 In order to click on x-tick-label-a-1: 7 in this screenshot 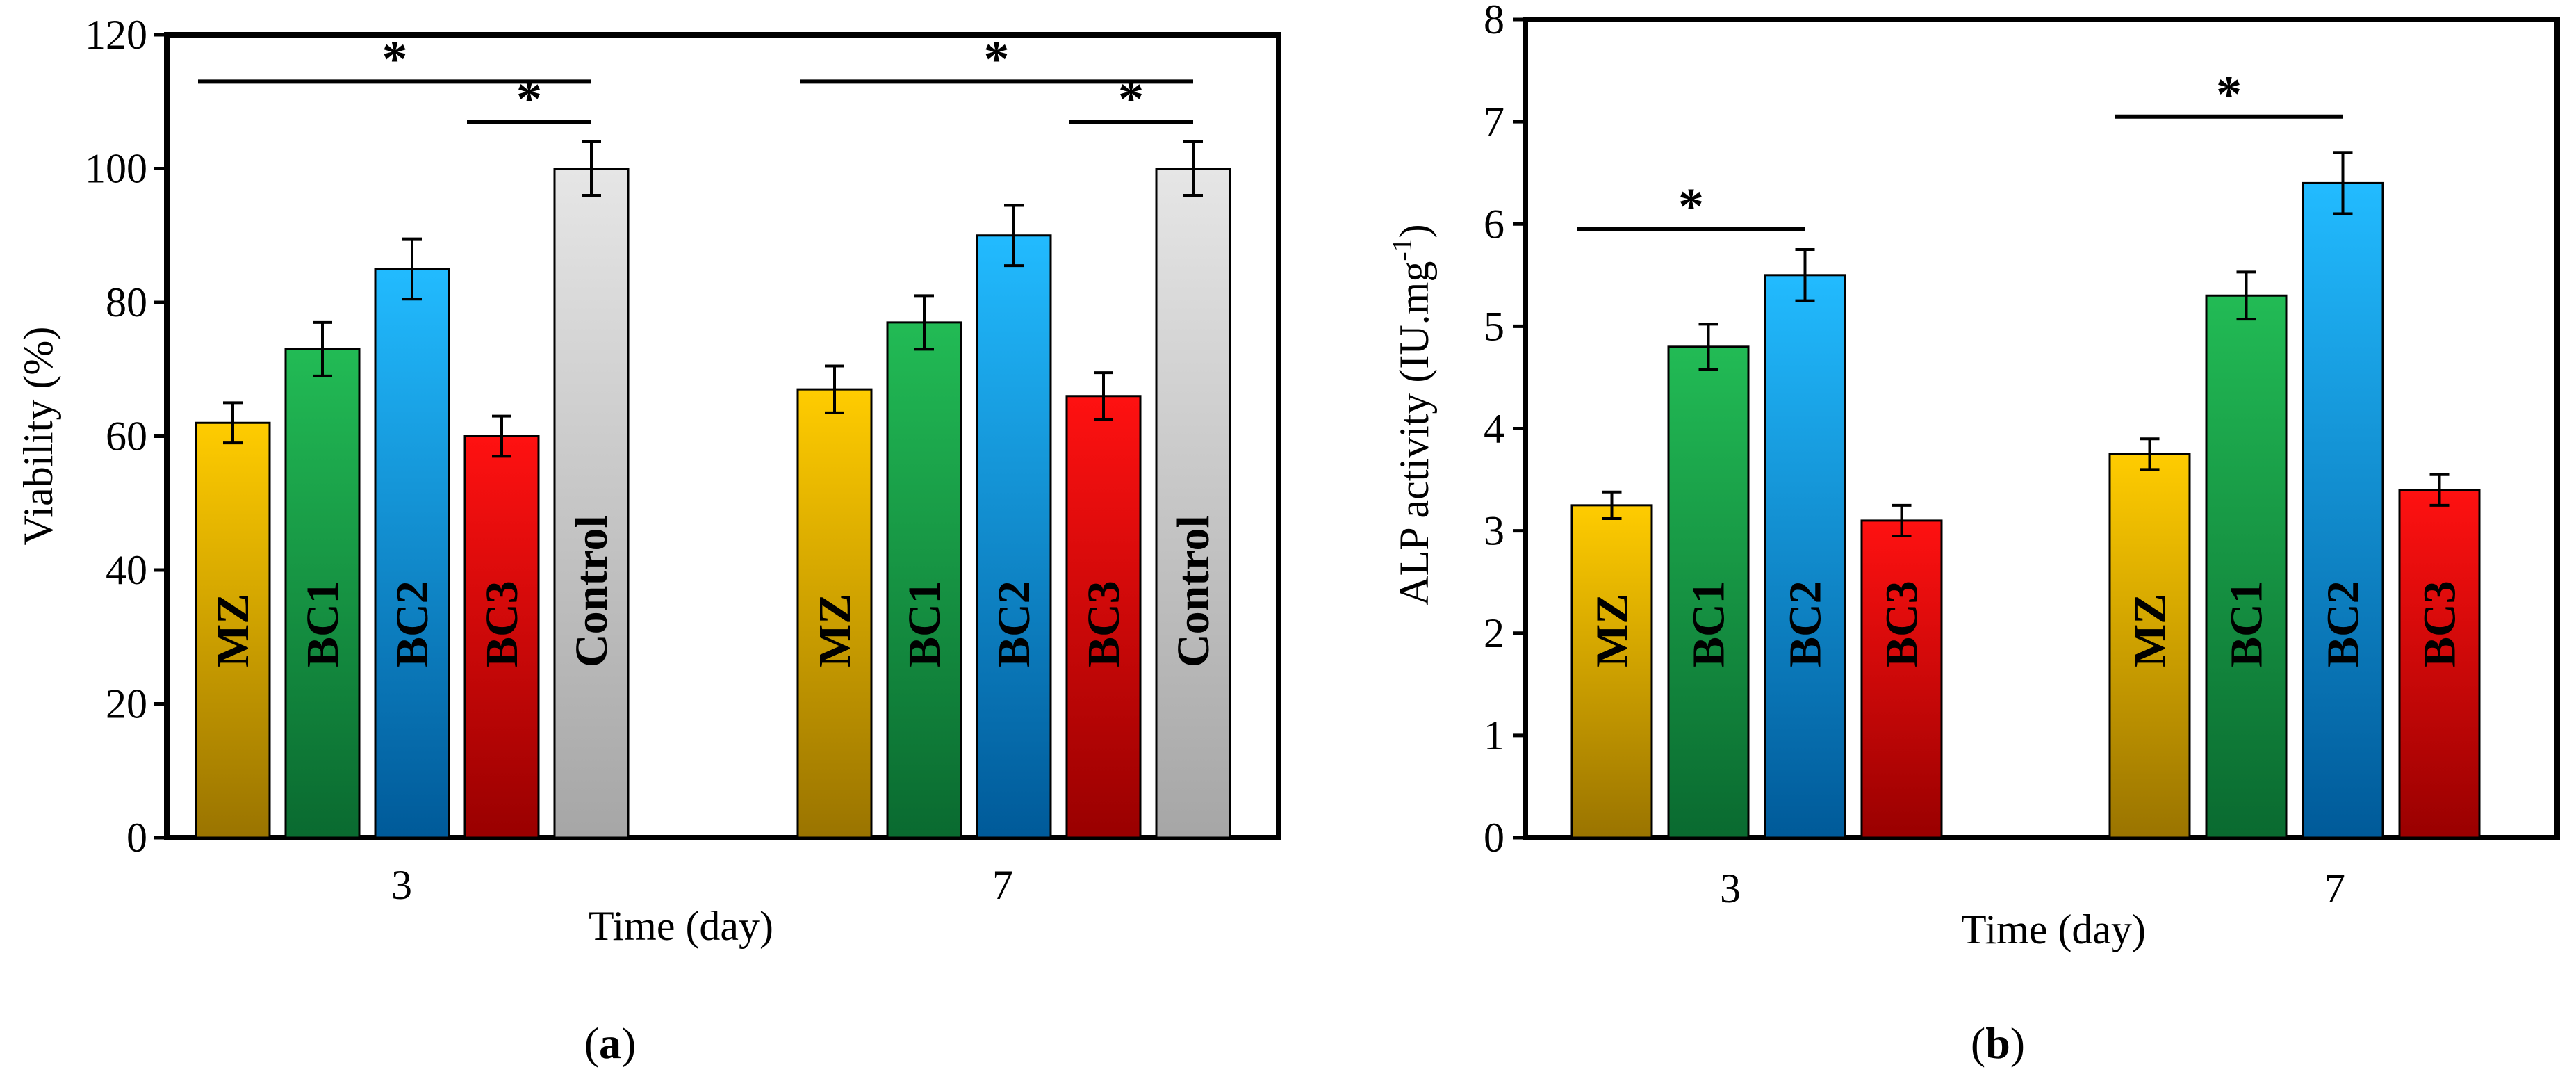, I will do `click(1002, 885)`.